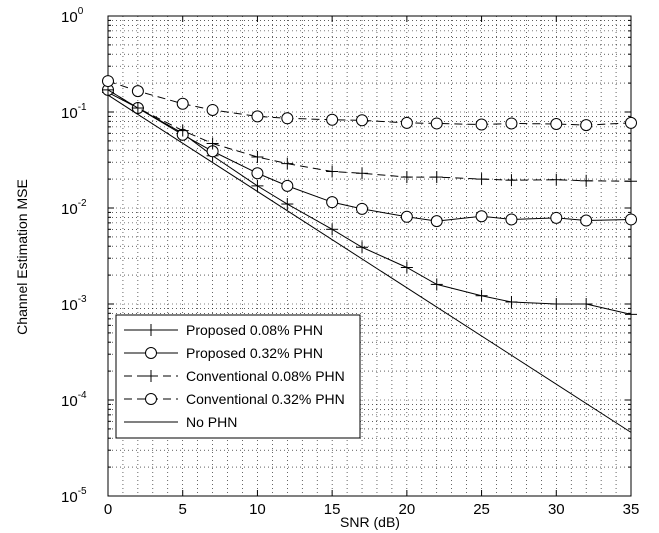  Describe the element at coordinates (265, 399) in the screenshot. I see `legend-label: Conventional 0.32% PHN` at that location.